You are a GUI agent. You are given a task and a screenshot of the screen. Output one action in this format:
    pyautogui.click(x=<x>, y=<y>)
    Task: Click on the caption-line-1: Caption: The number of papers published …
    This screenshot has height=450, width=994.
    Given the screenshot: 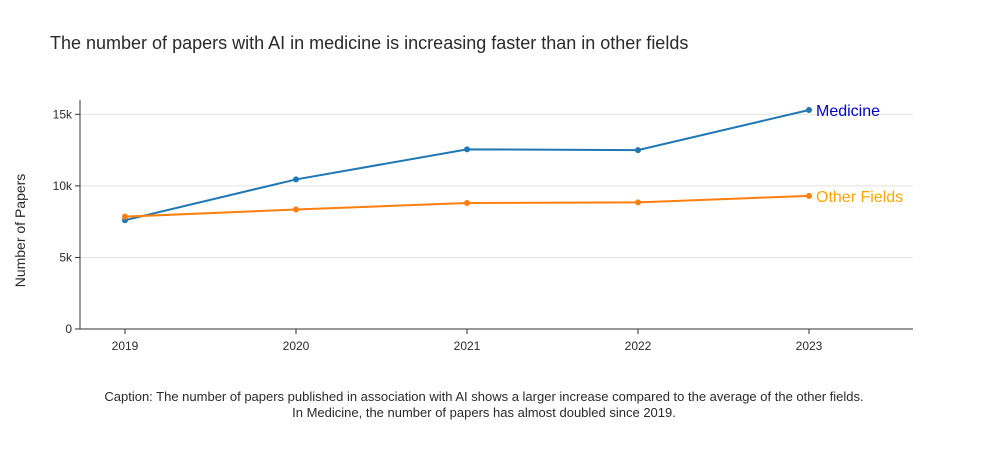 What is the action you would take?
    pyautogui.click(x=484, y=396)
    